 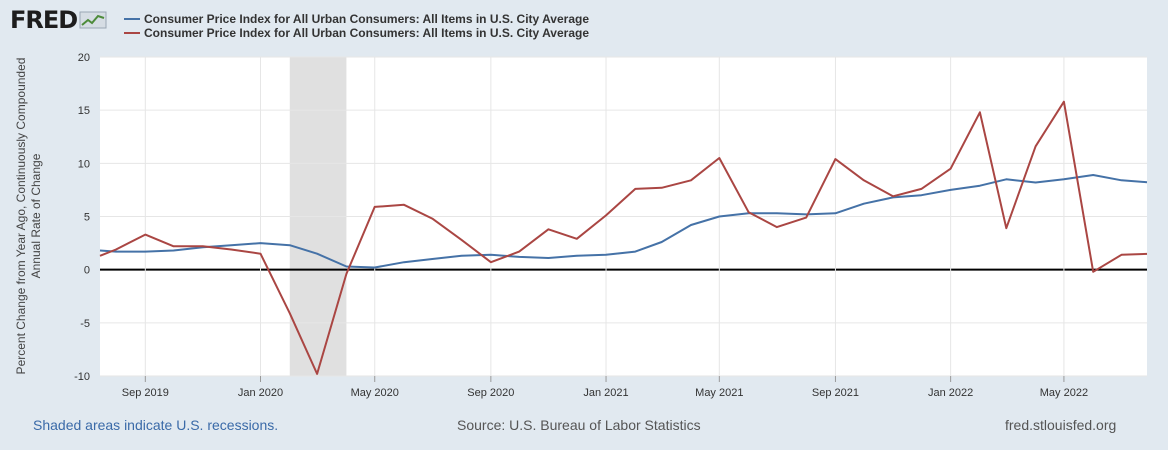 What do you see at coordinates (58, 20) in the screenshot?
I see `fred-logo: FRED` at bounding box center [58, 20].